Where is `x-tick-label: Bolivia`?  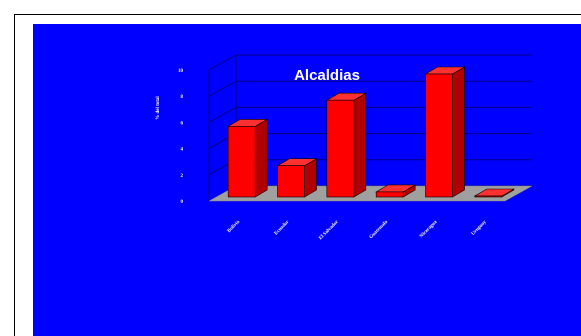 x-tick-label: Bolivia is located at coordinates (234, 227).